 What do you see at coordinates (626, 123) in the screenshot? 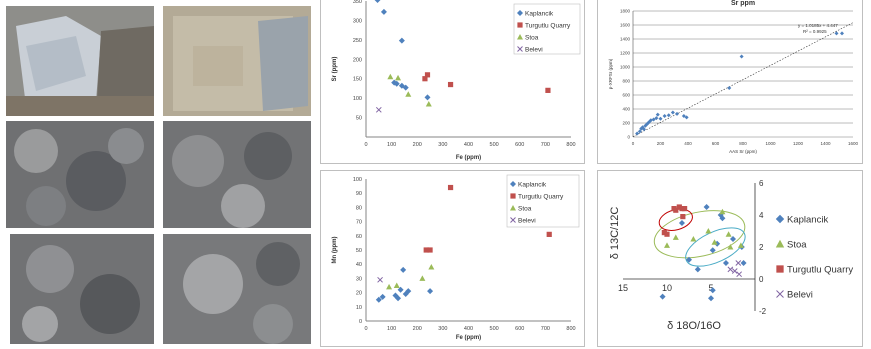
I see `y-tick-label: 200` at bounding box center [626, 123].